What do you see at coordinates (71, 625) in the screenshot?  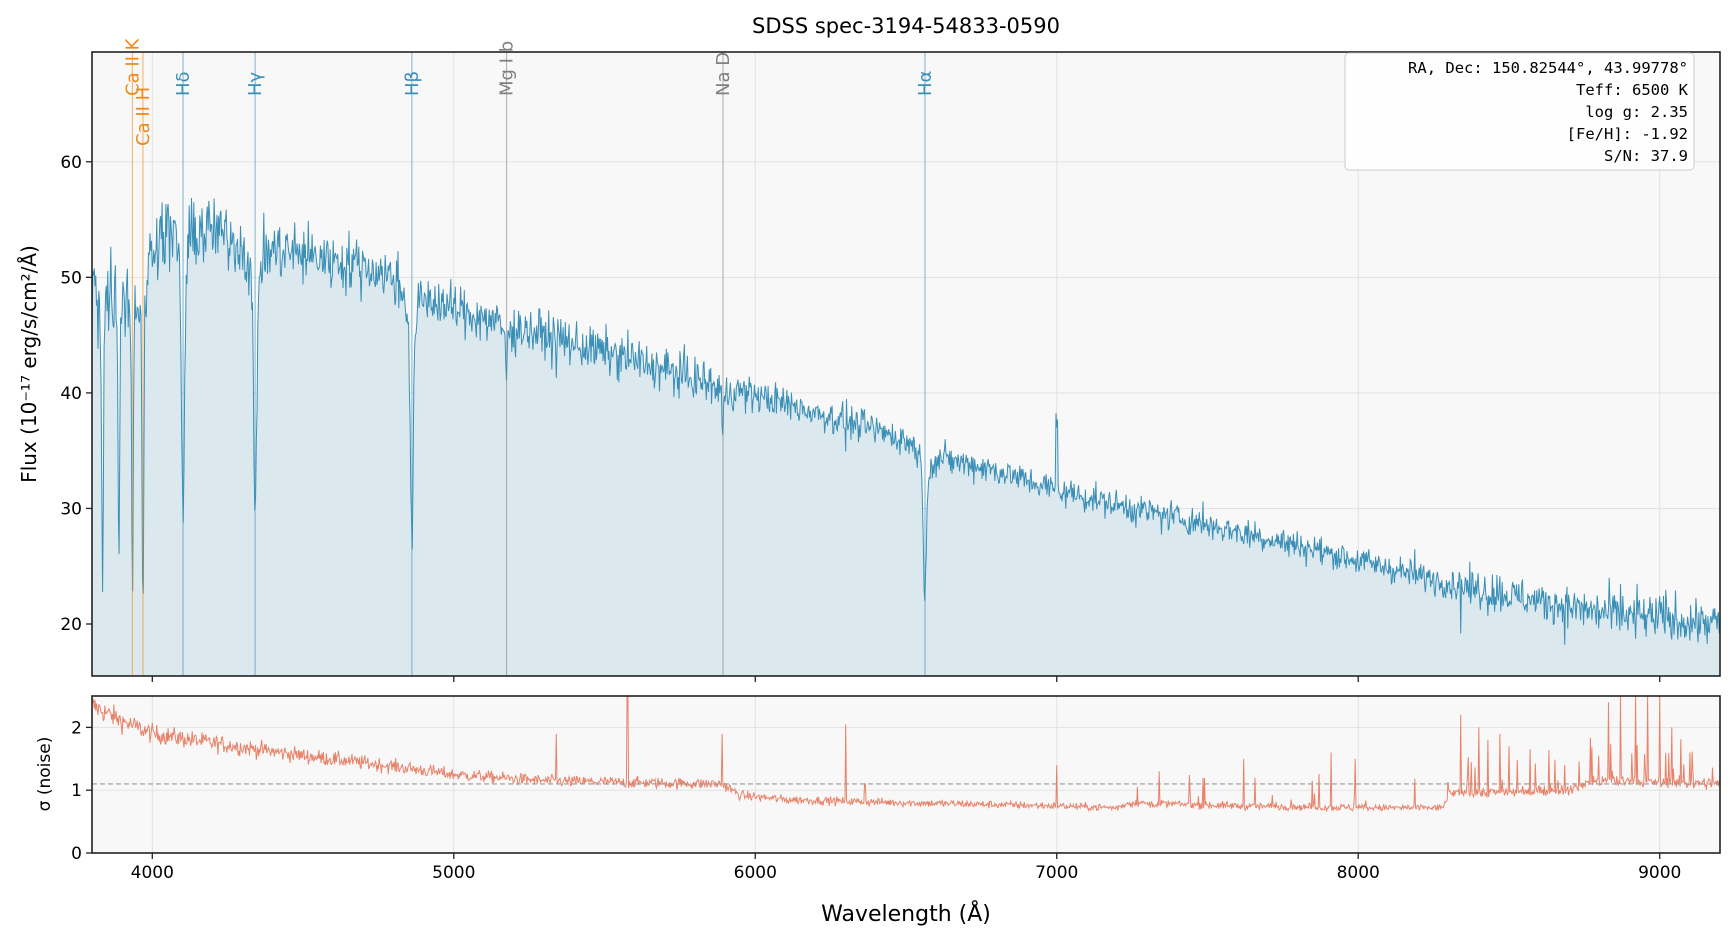 I see `flux-ytick-label: 20` at bounding box center [71, 625].